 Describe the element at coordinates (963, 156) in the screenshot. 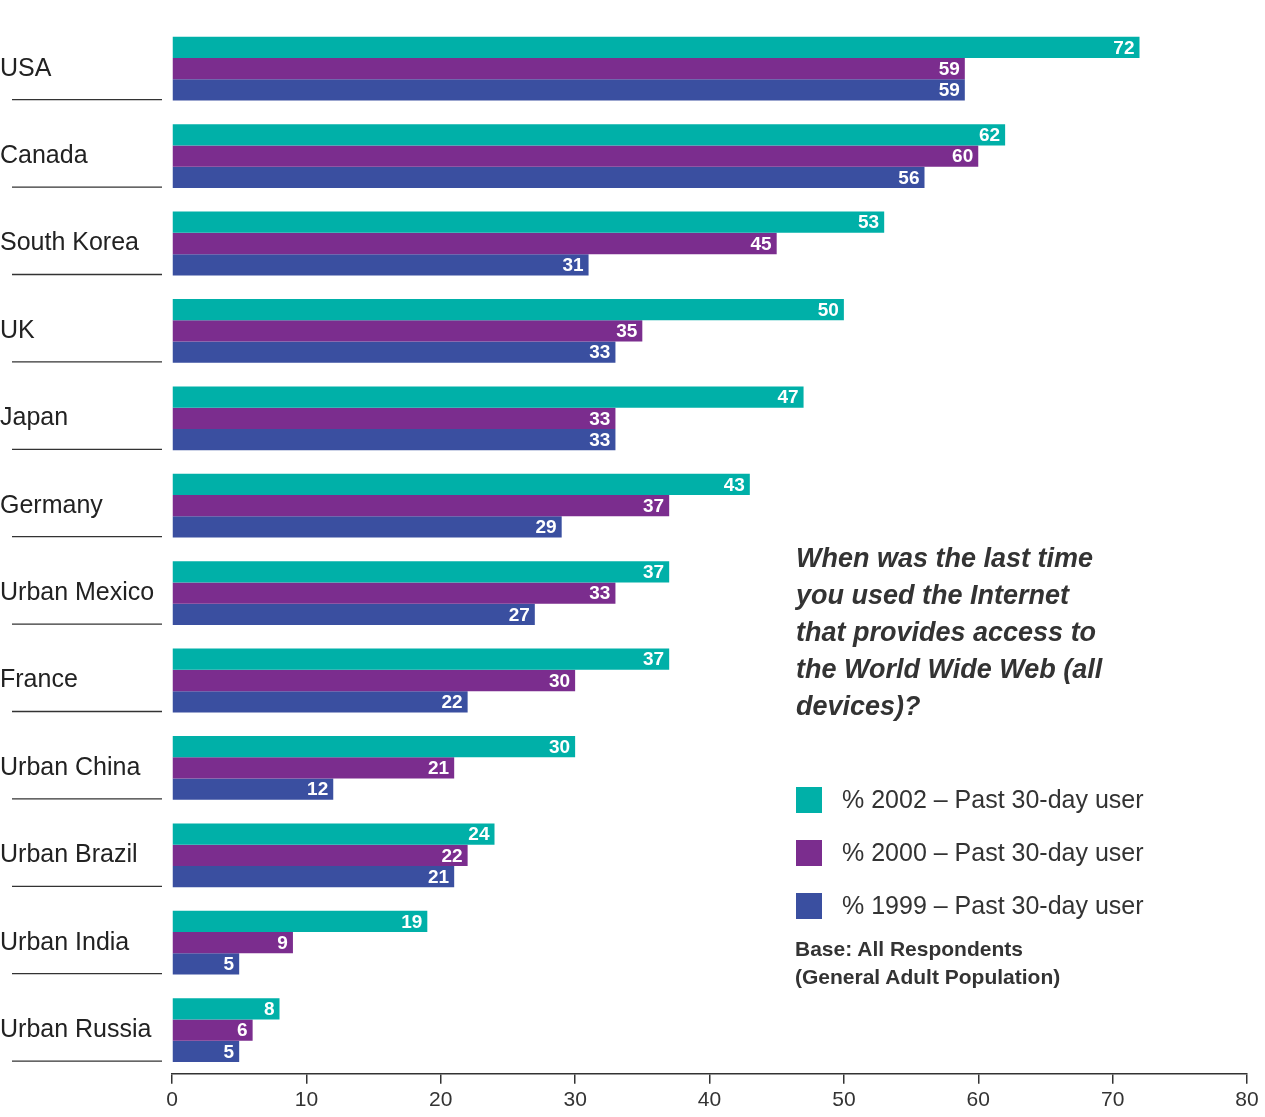

I see `data-label: 60` at that location.